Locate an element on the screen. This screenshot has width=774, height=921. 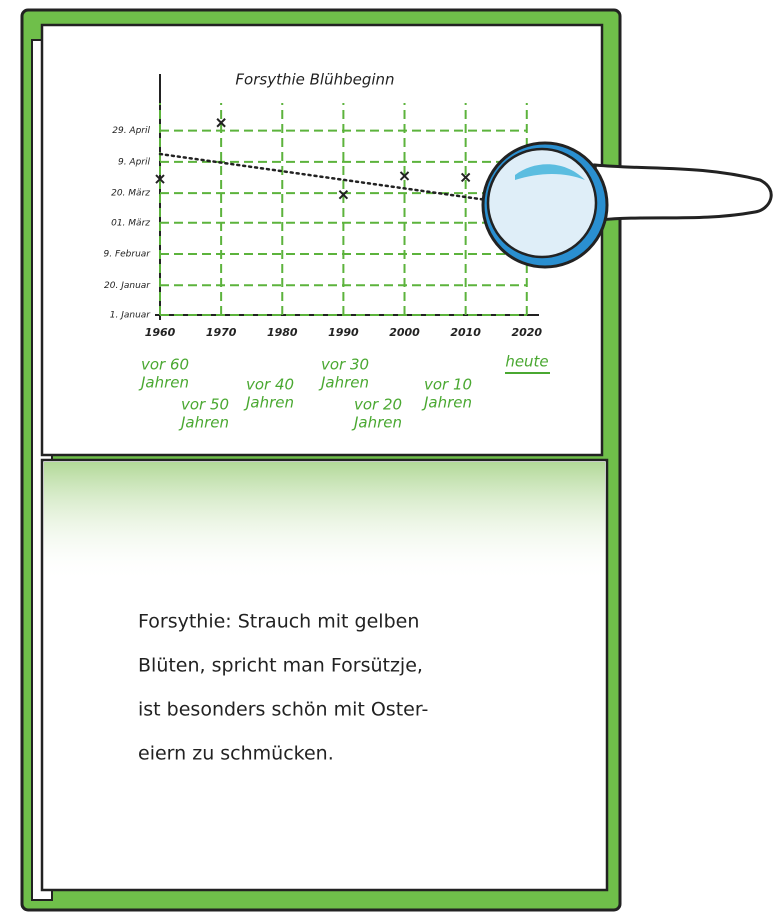
note-line: Forsythie: Strauch mit gelben is located at coordinates (278, 622).